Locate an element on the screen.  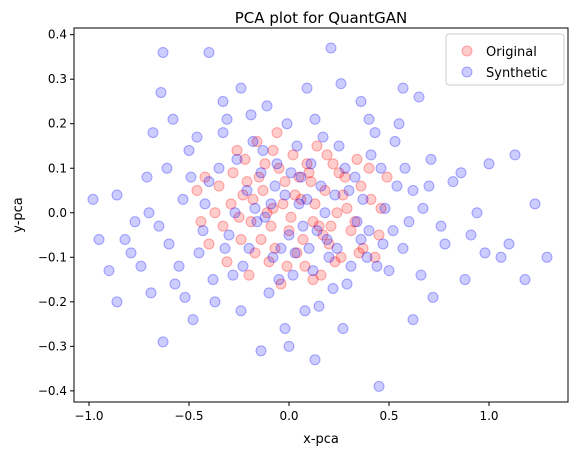
legend-marker-original is located at coordinates (467, 51).